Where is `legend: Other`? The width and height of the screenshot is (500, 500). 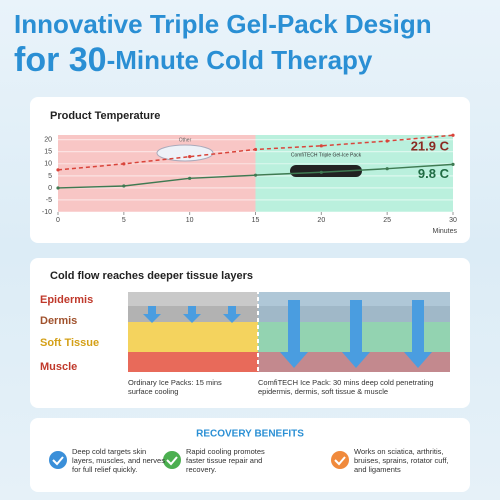 legend: Other is located at coordinates (185, 140).